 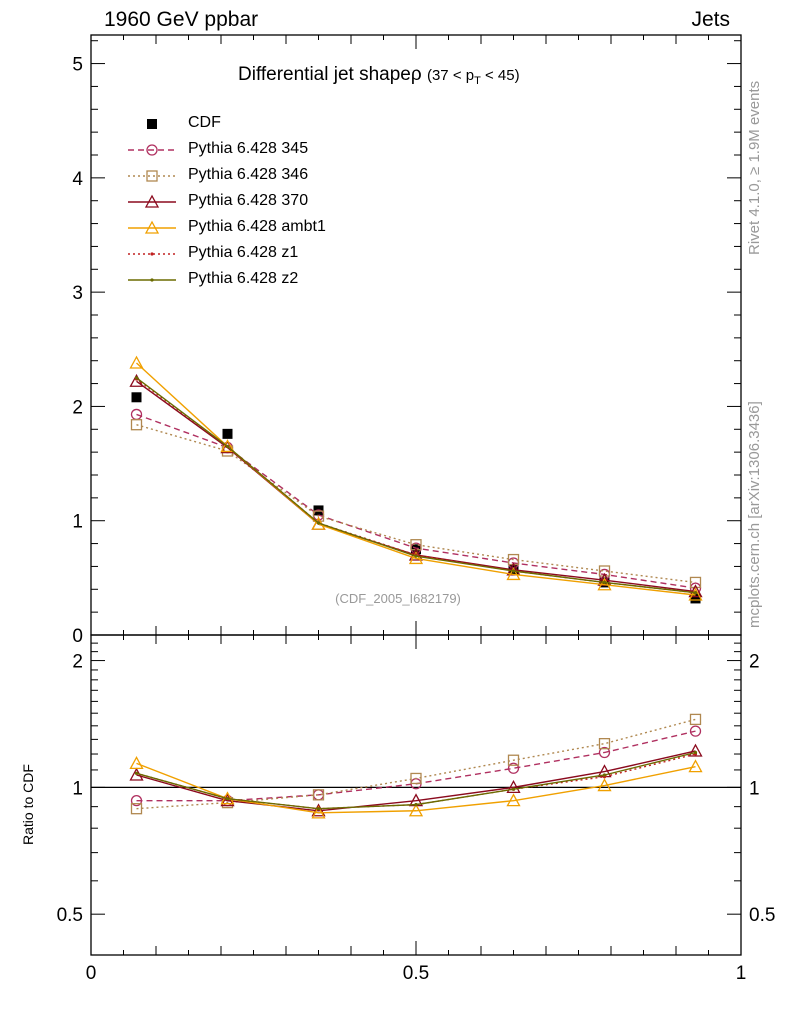 What do you see at coordinates (77, 65) in the screenshot?
I see `y-tick-label: 5` at bounding box center [77, 65].